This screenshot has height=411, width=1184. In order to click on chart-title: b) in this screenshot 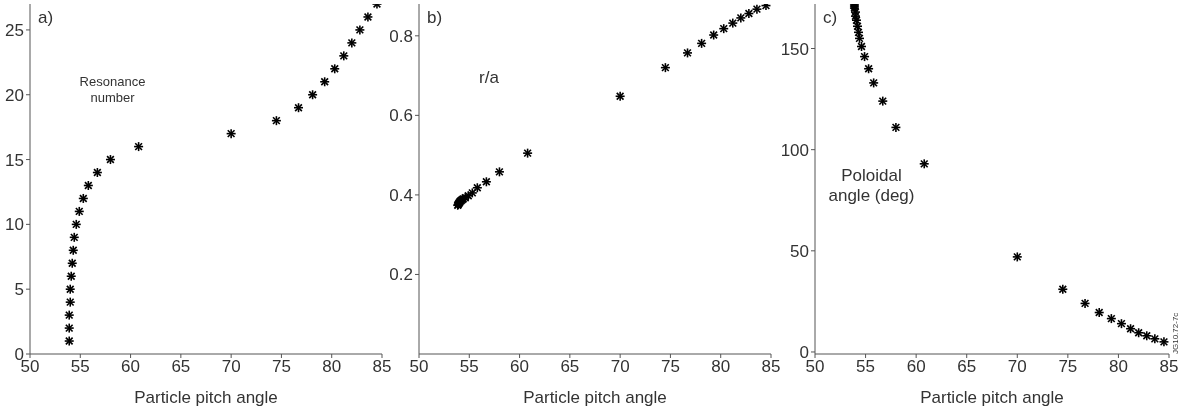, I will do `click(435, 18)`.